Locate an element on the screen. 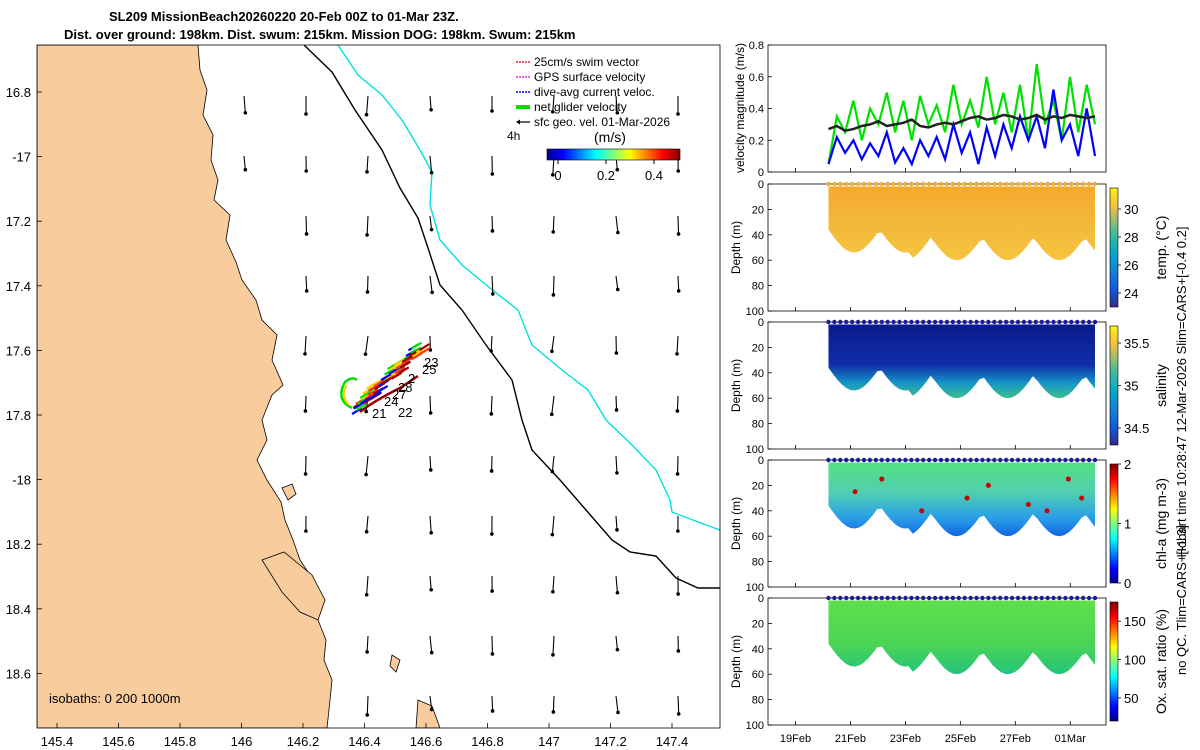 The height and width of the screenshot is (750, 1200). chl-peak-dot is located at coordinates (1082, 498).